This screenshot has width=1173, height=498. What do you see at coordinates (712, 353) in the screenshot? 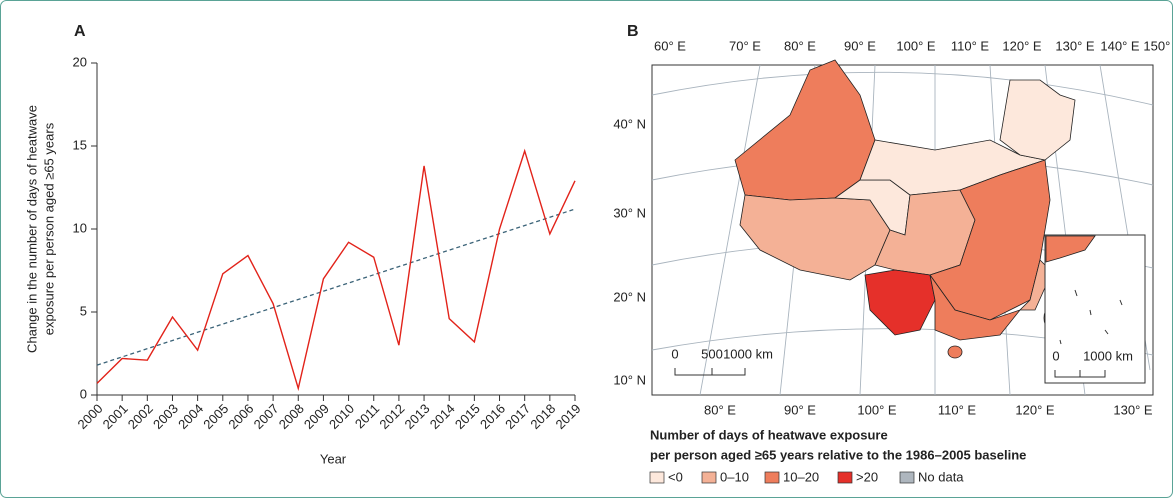
I see `scale-label: 500` at bounding box center [712, 353].